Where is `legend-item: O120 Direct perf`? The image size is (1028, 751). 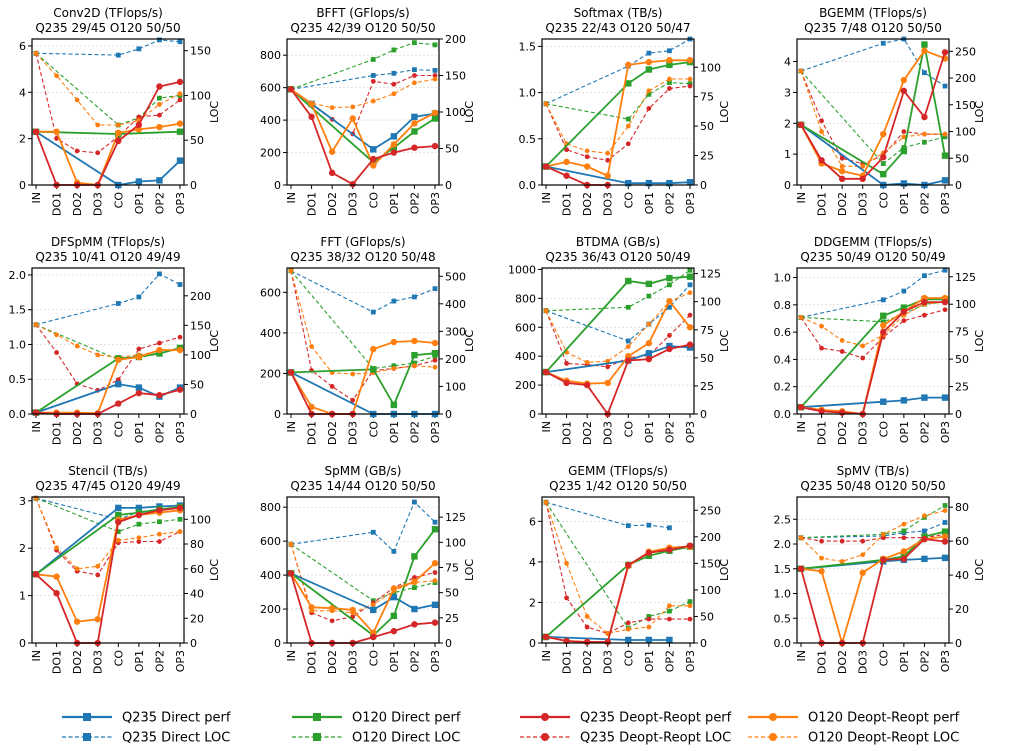 legend-item: O120 Direct perf is located at coordinates (376, 718).